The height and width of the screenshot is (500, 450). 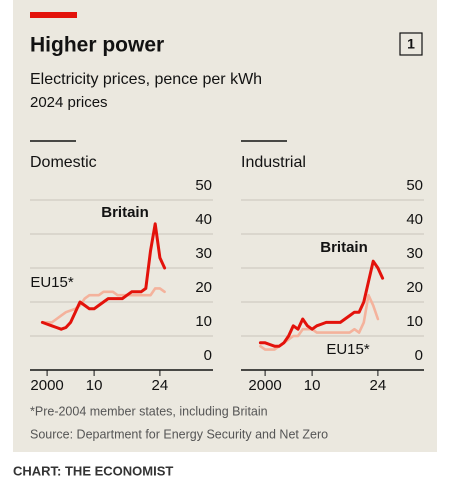 I want to click on title: Higher power, so click(x=97, y=45).